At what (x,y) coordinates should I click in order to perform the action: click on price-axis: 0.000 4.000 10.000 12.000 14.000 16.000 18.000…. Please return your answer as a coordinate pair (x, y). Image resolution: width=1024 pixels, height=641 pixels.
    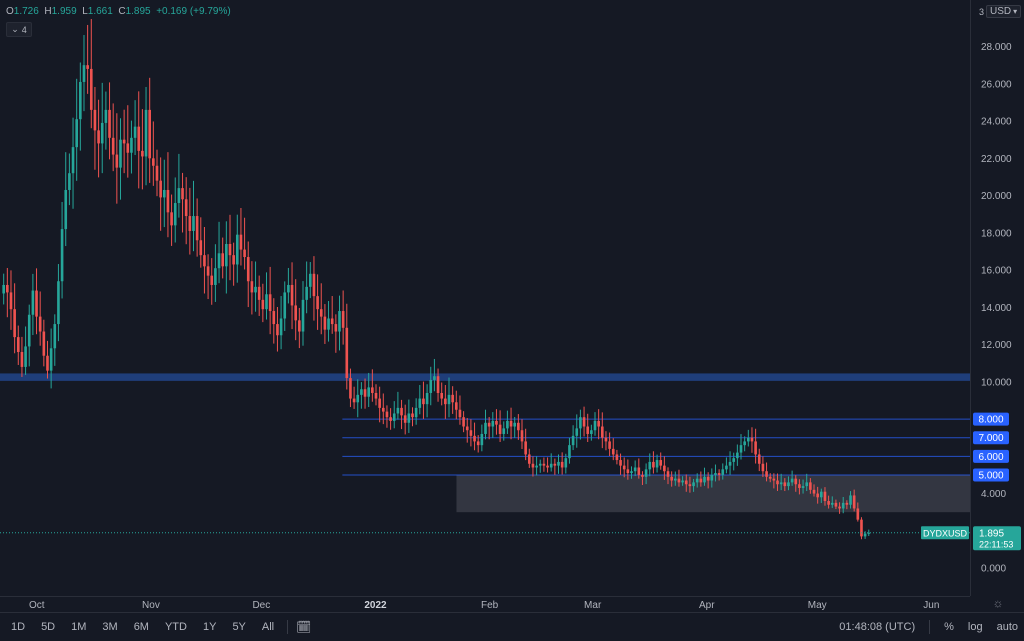
    Looking at the image, I should click on (997, 298).